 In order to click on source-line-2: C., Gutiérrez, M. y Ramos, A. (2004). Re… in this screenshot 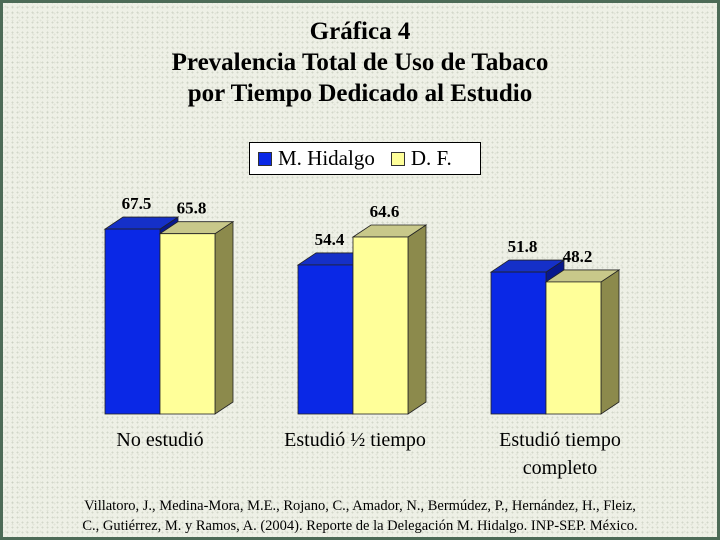, I will do `click(360, 526)`.